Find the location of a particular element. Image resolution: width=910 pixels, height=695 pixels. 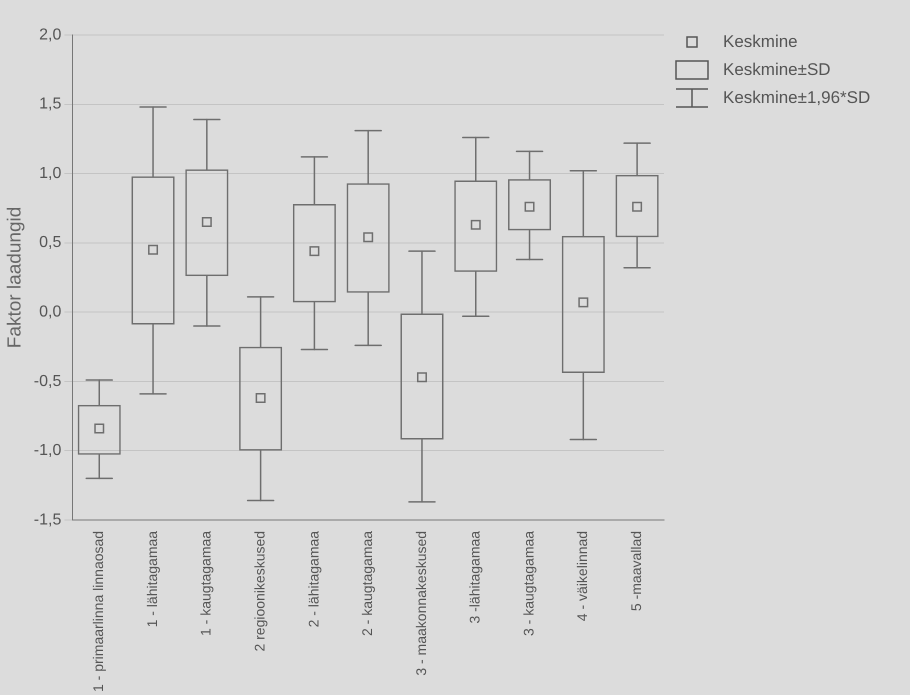

x-tick-label: 2 - lähitagamaa is located at coordinates (313, 579).